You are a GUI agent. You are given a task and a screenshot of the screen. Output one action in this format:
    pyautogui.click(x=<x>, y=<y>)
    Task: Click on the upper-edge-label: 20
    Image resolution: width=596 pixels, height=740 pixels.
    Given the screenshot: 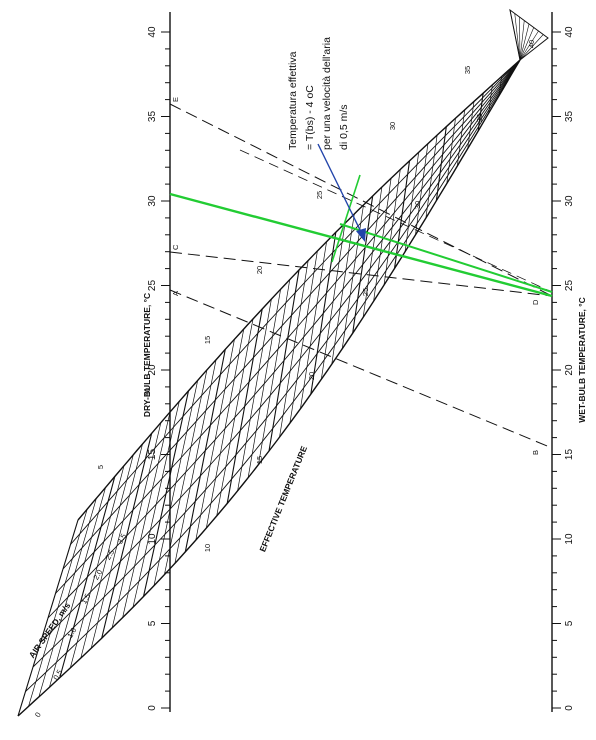 What is the action you would take?
    pyautogui.click(x=259, y=270)
    